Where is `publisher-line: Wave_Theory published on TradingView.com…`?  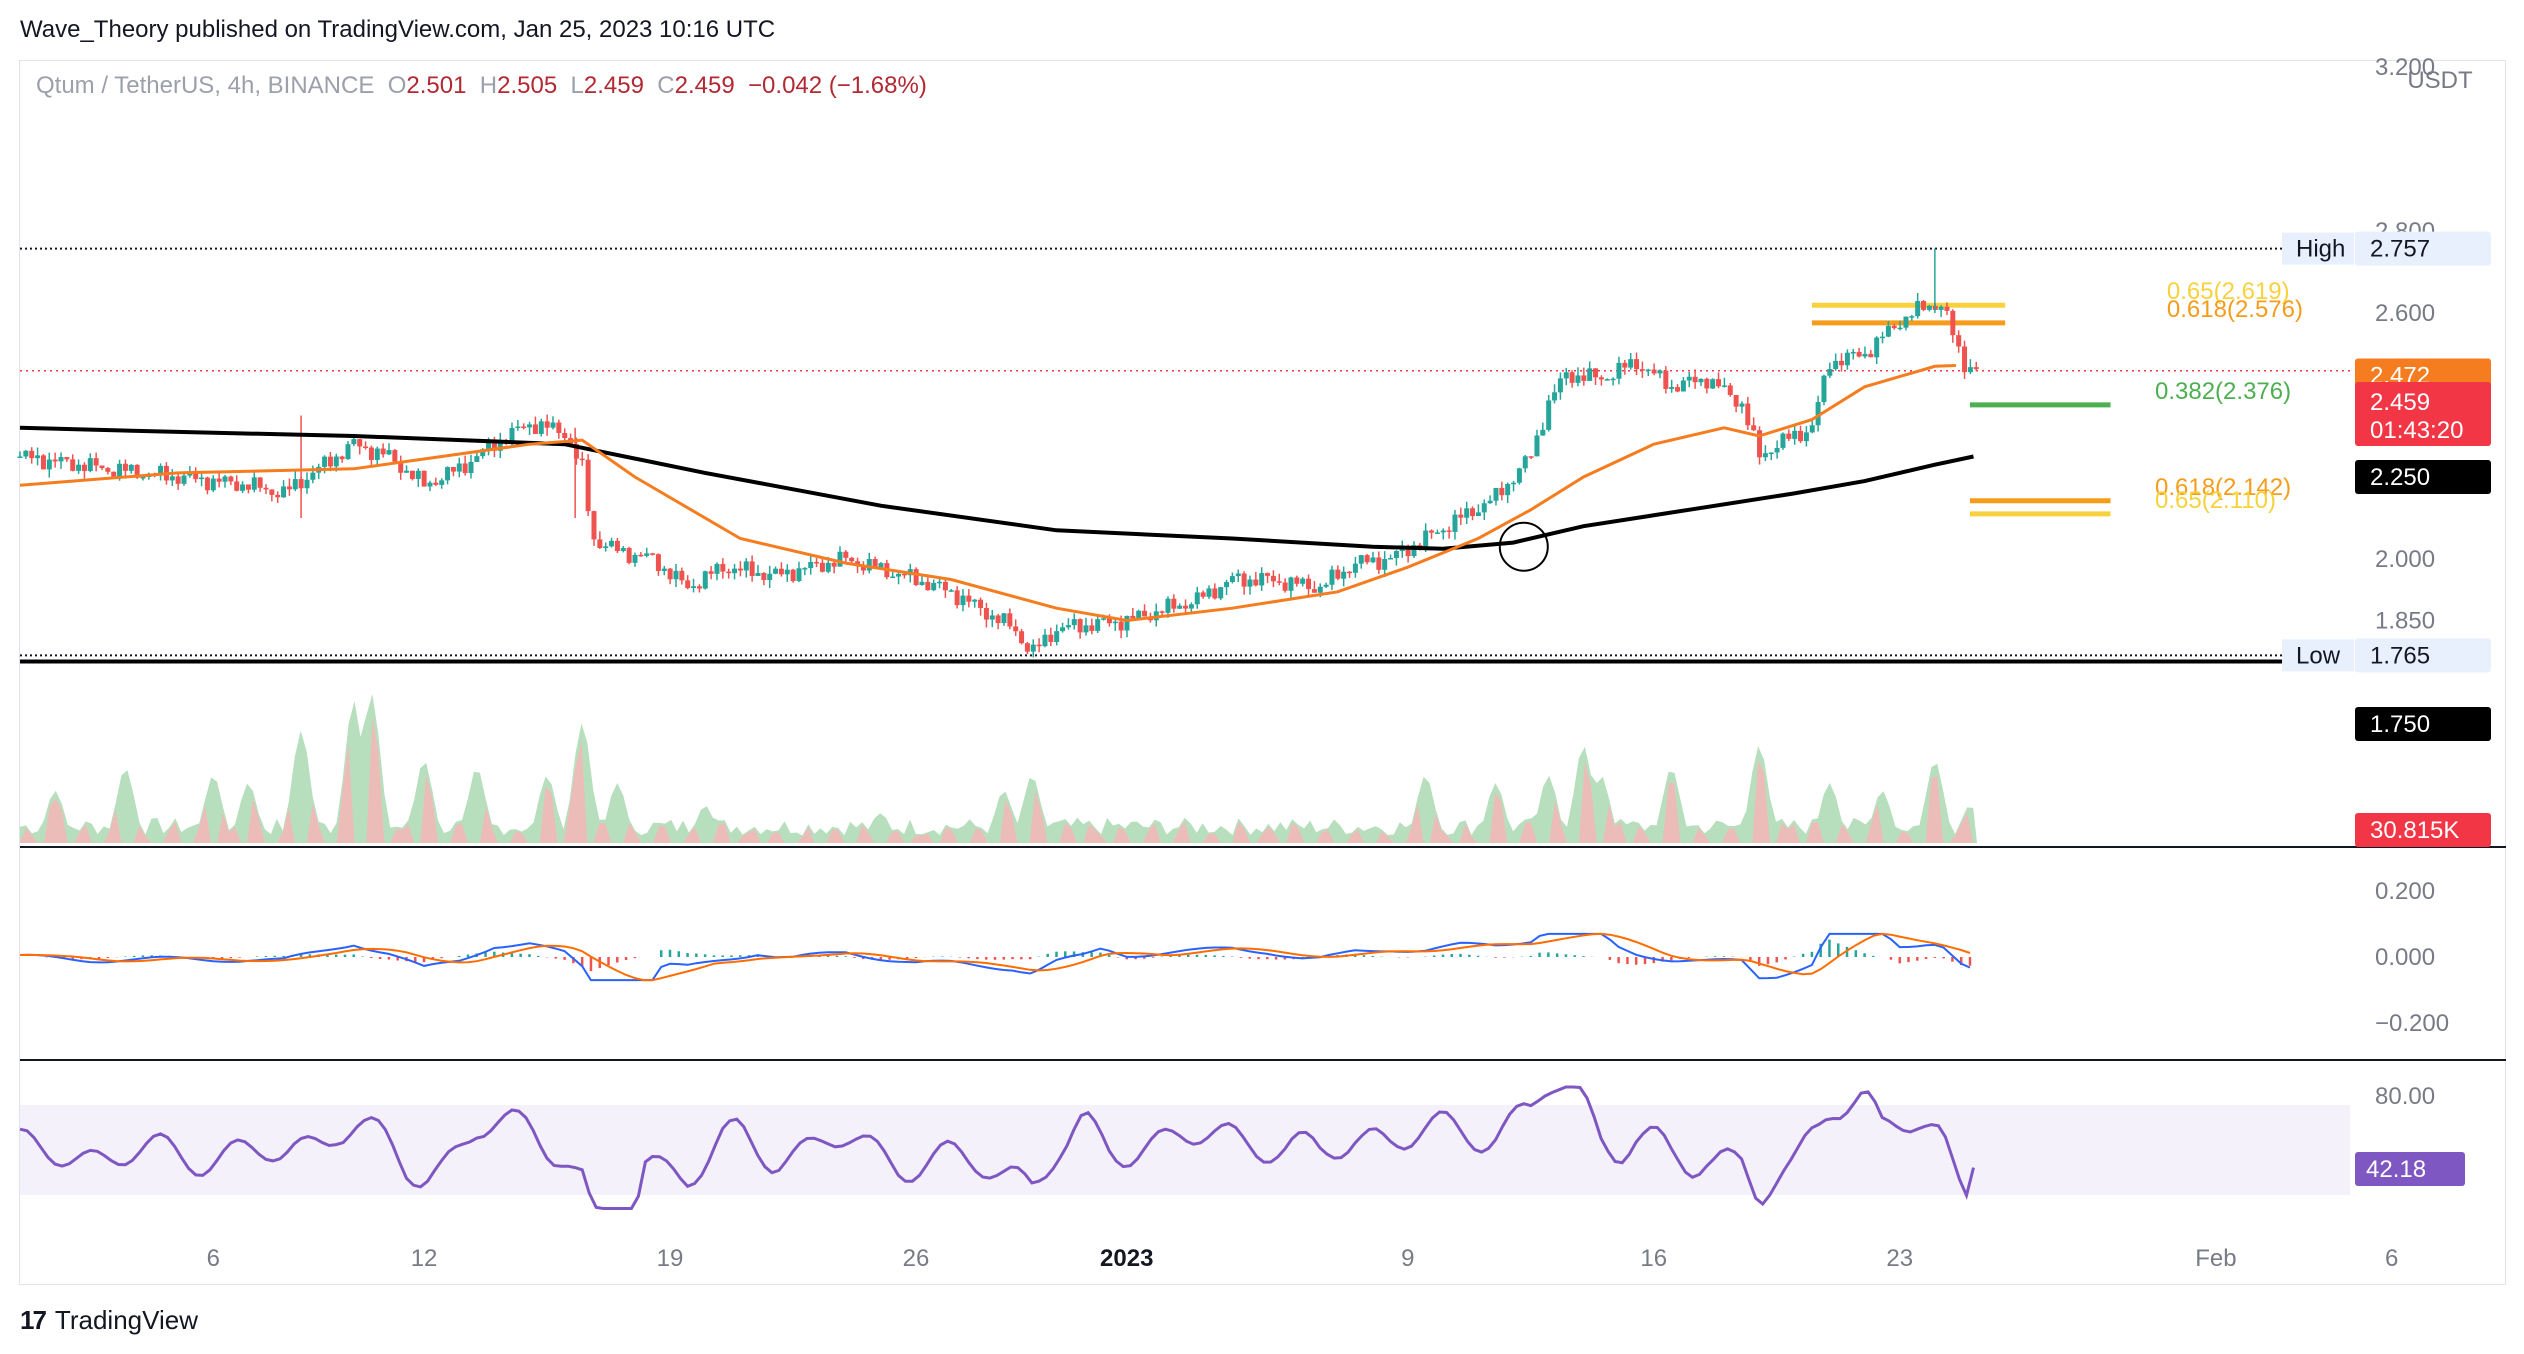 publisher-line: Wave_Theory published on TradingView.com… is located at coordinates (398, 29).